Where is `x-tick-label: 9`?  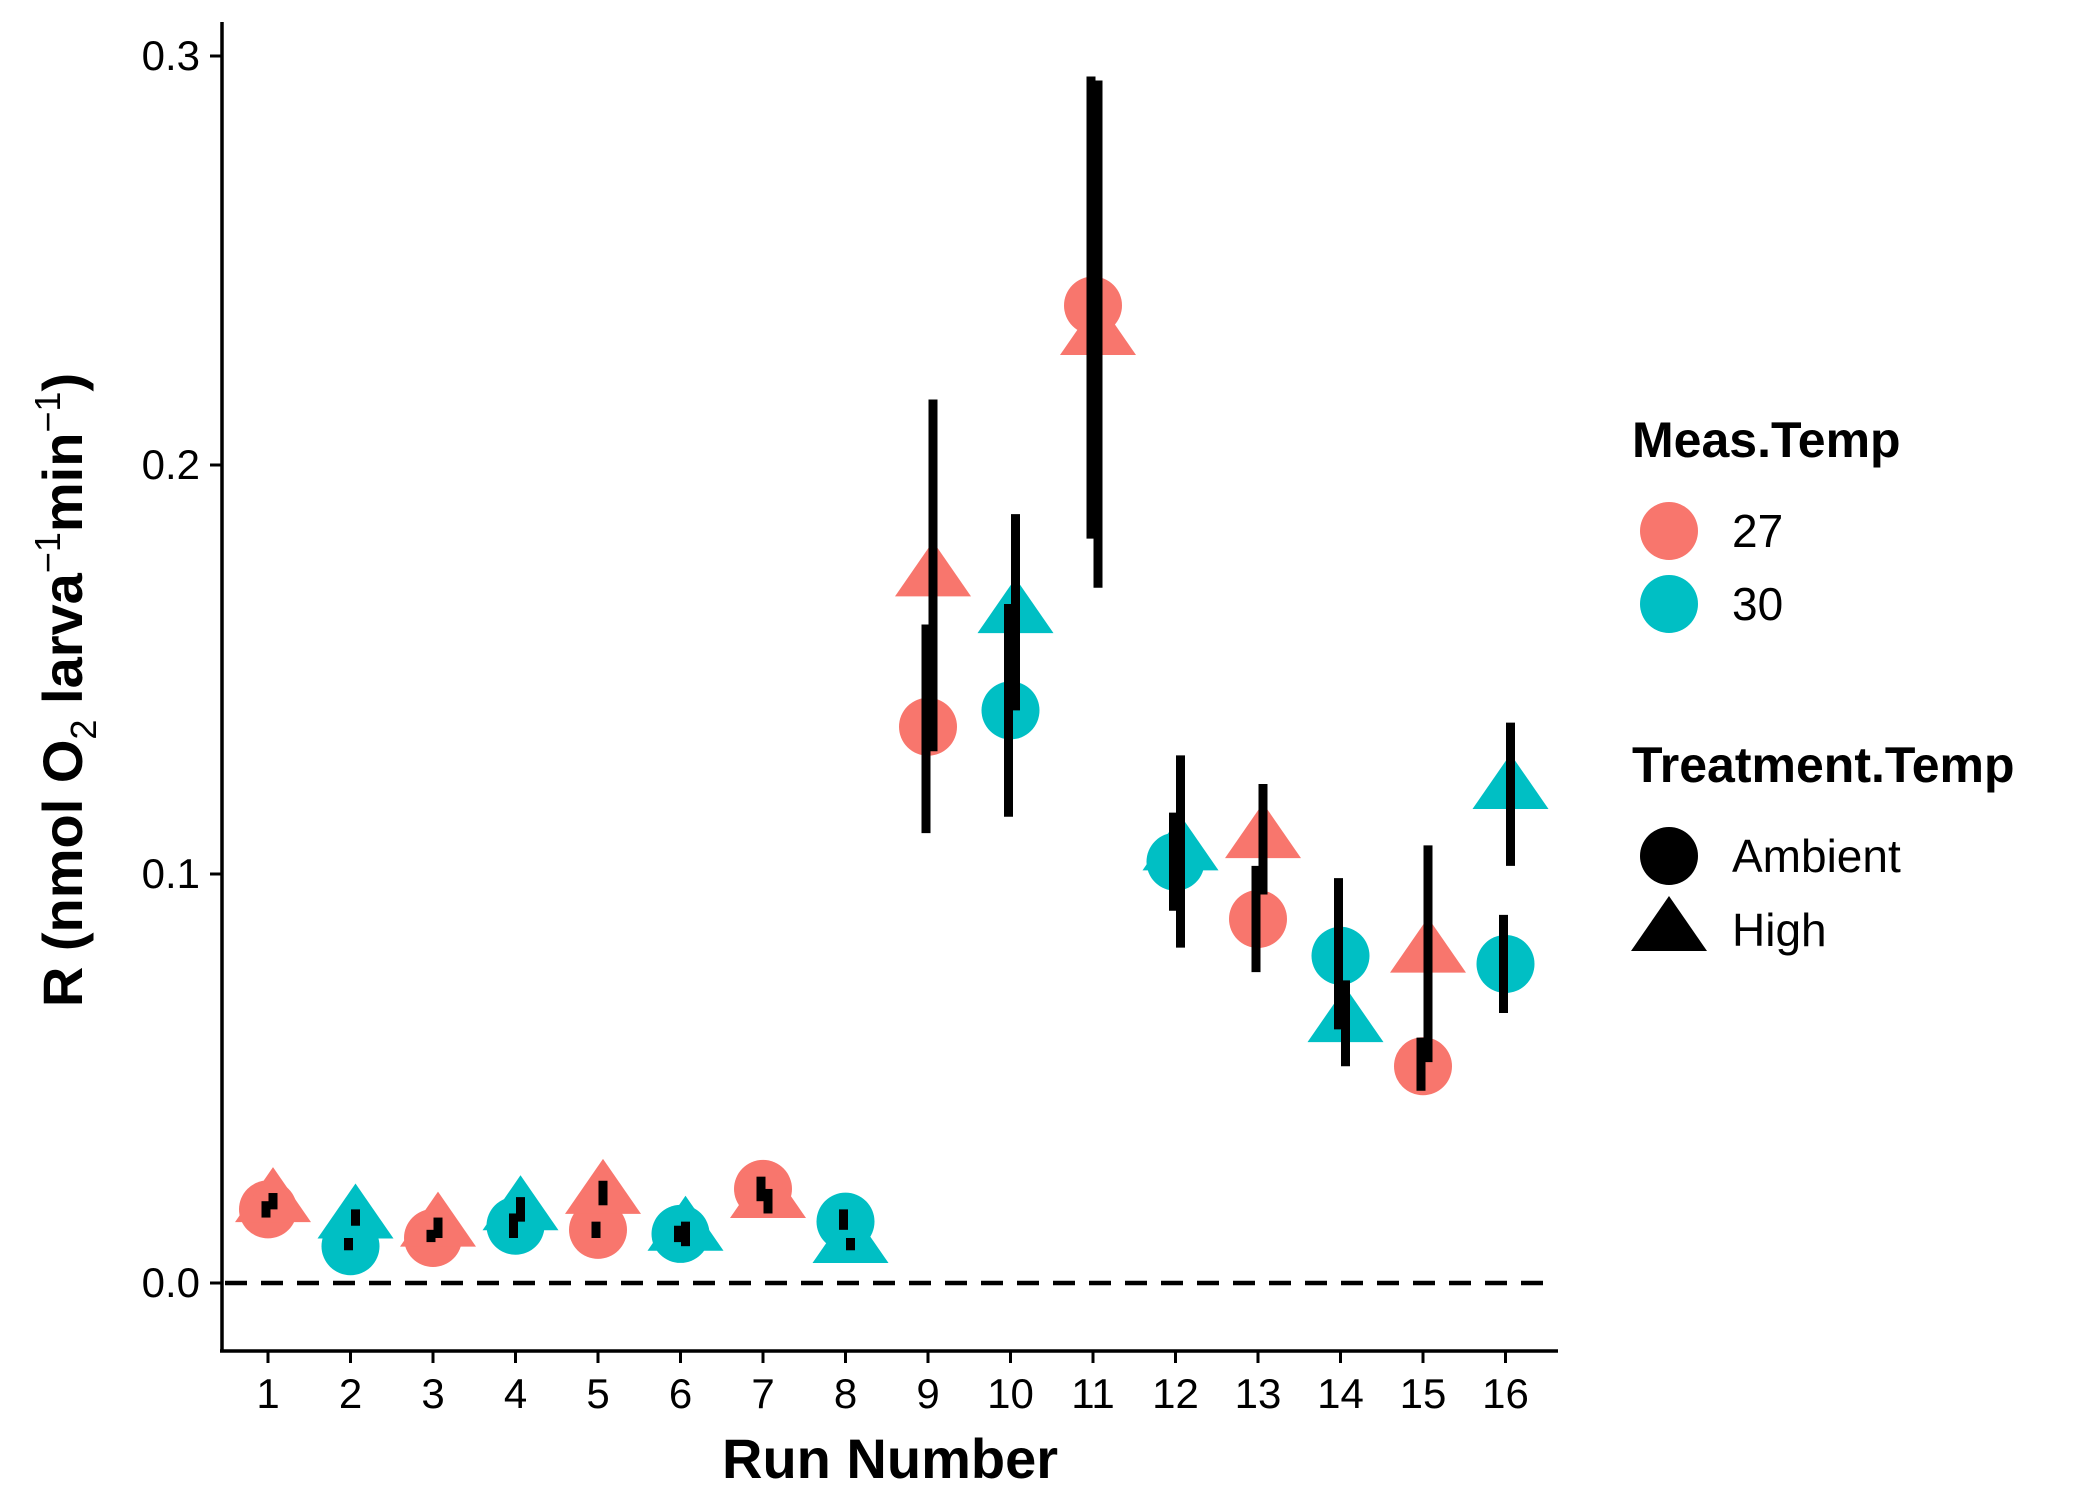 x-tick-label: 9 is located at coordinates (927, 1393).